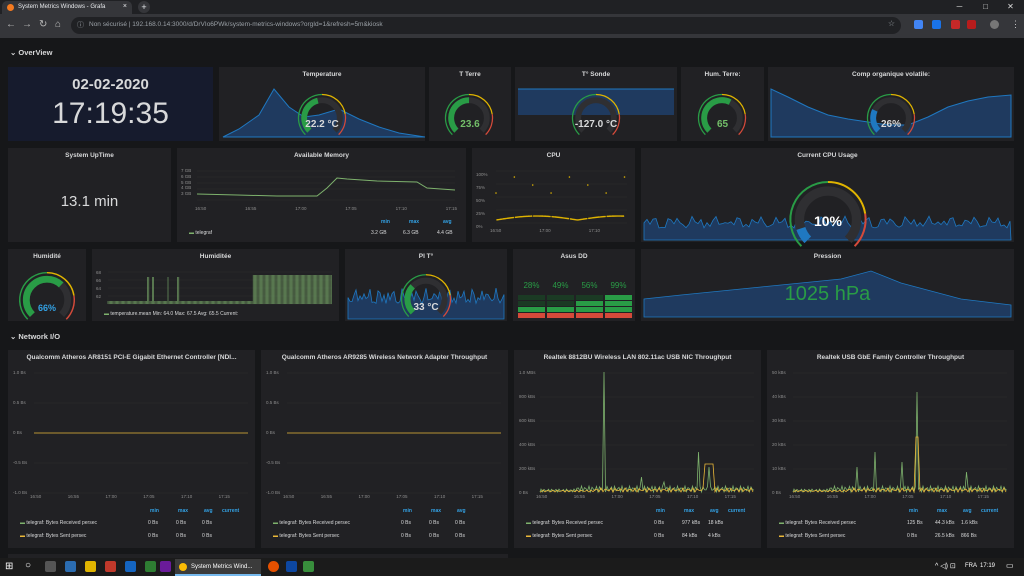 Image resolution: width=1024 pixels, height=576 pixels. I want to click on cpu-ytick: 100%, so click(482, 174).